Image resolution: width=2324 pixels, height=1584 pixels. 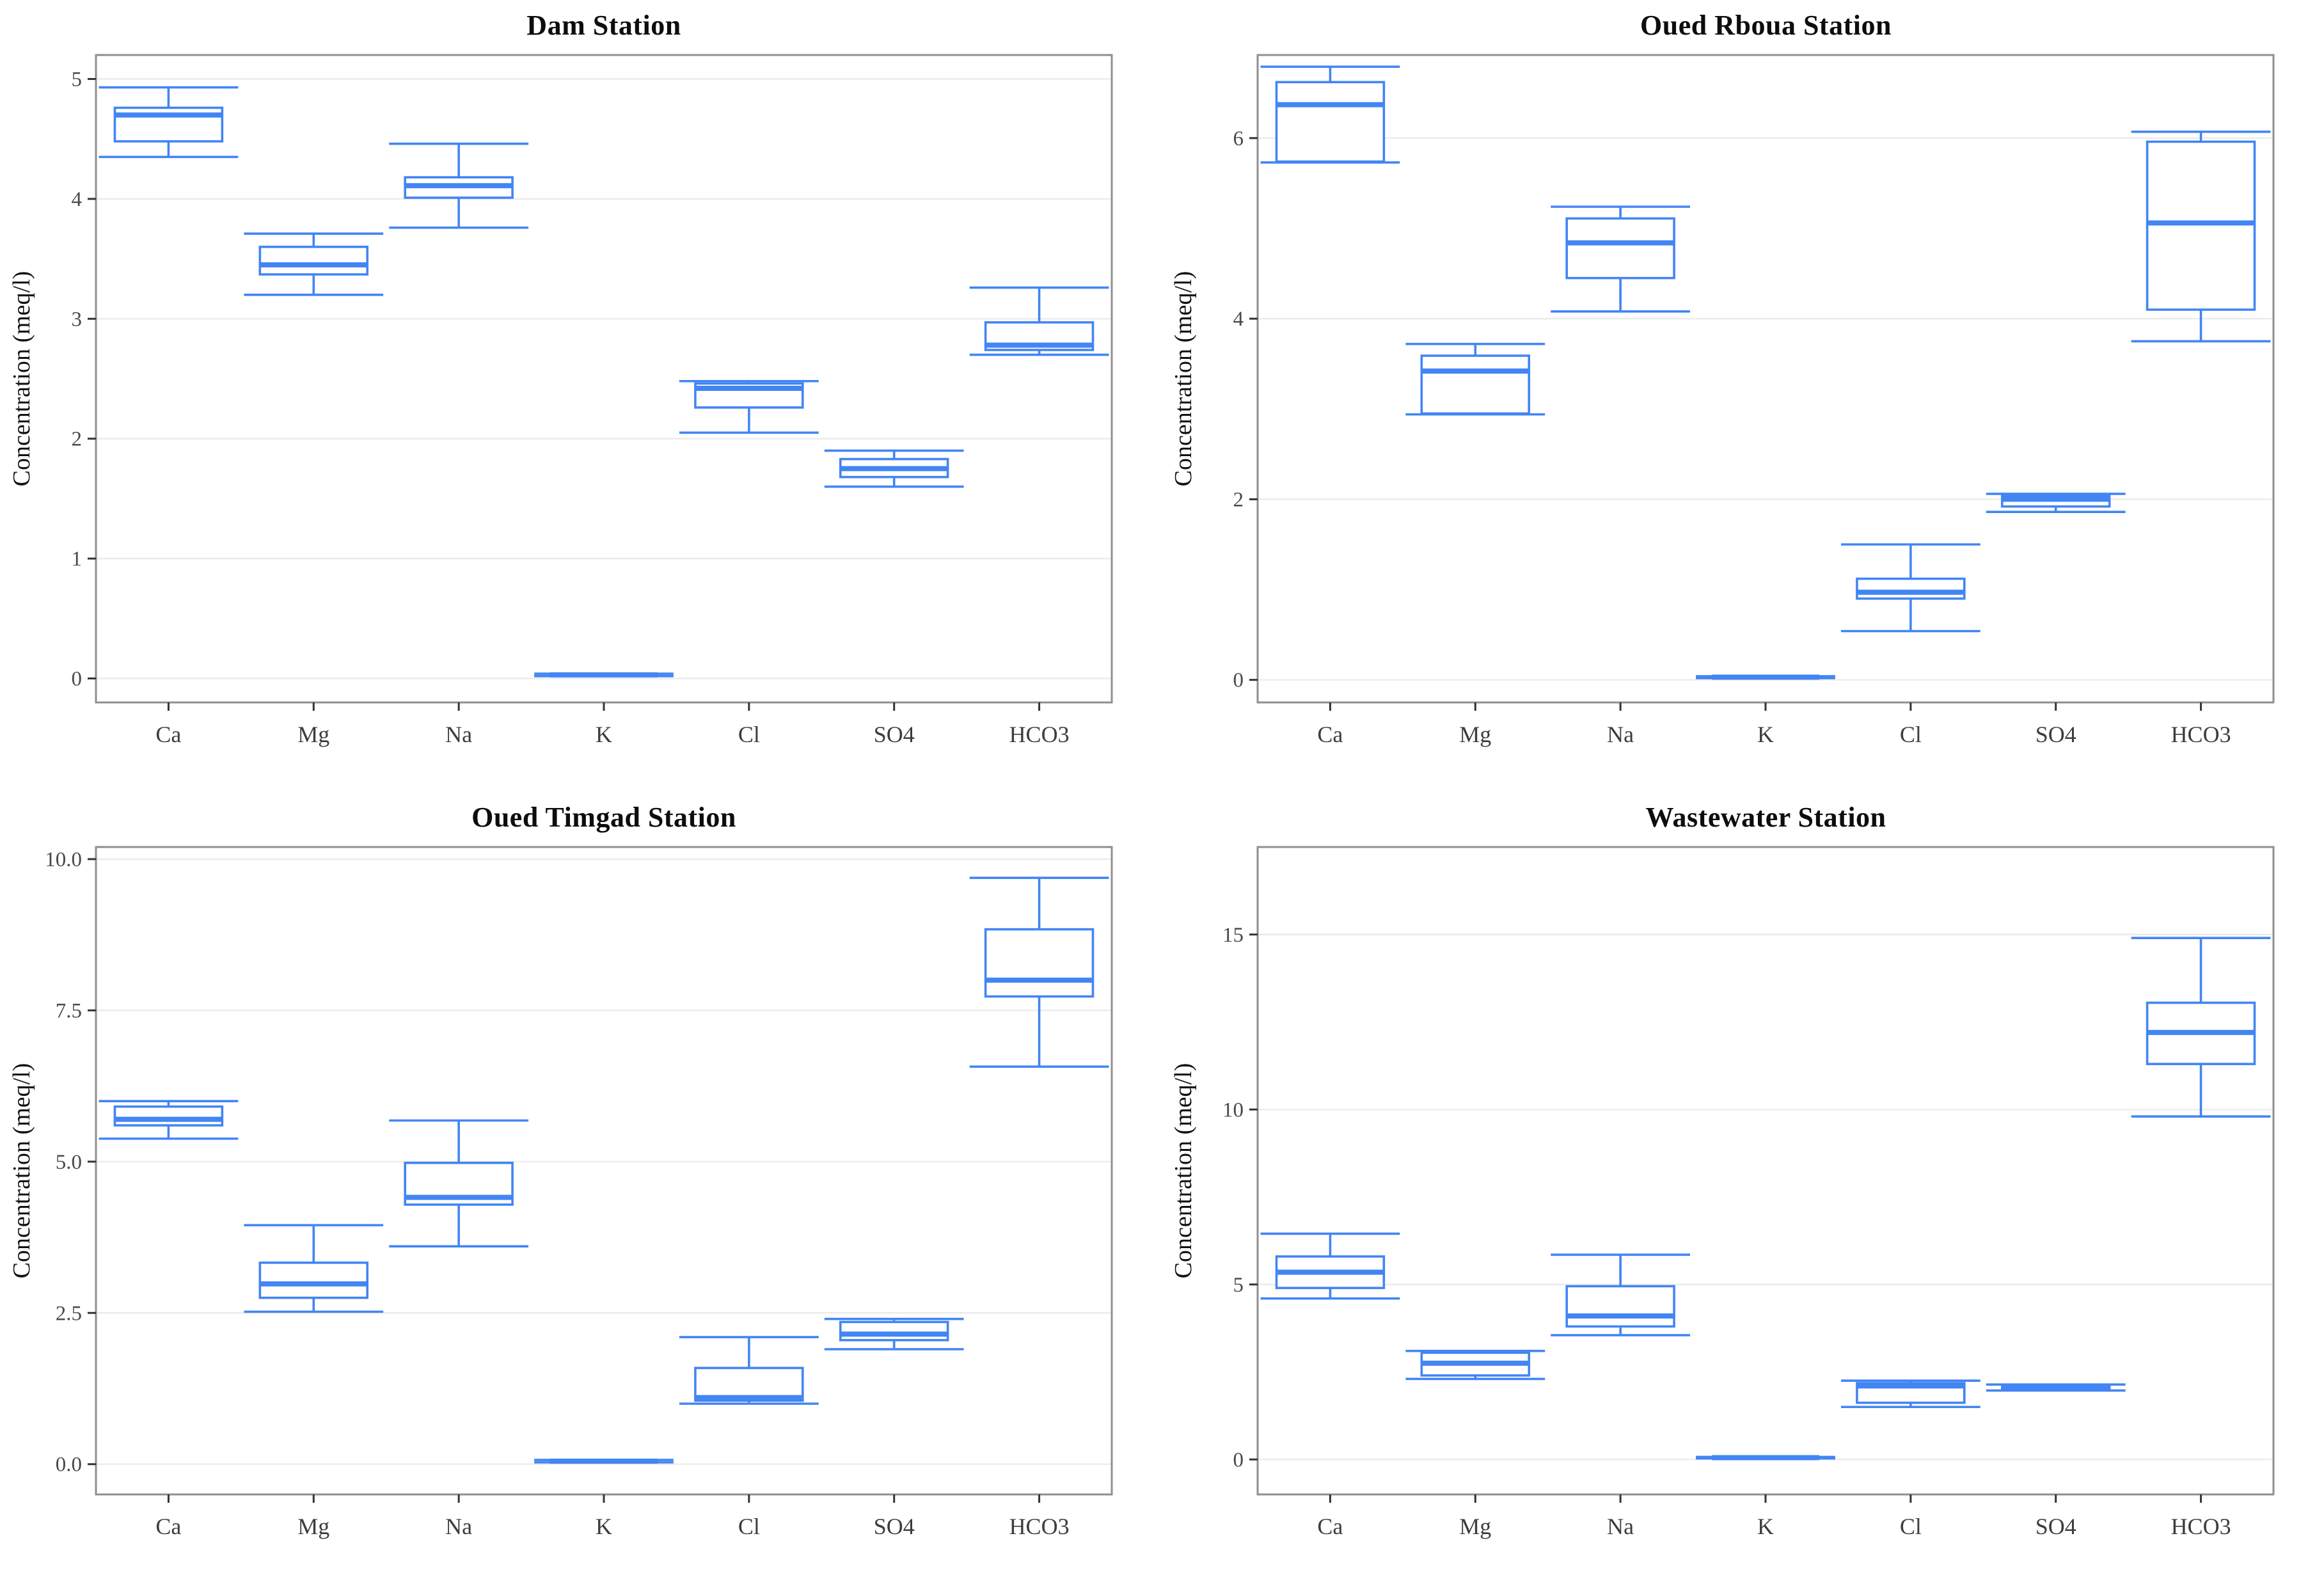 I want to click on y-tick-label: 10.0, so click(x=63, y=859).